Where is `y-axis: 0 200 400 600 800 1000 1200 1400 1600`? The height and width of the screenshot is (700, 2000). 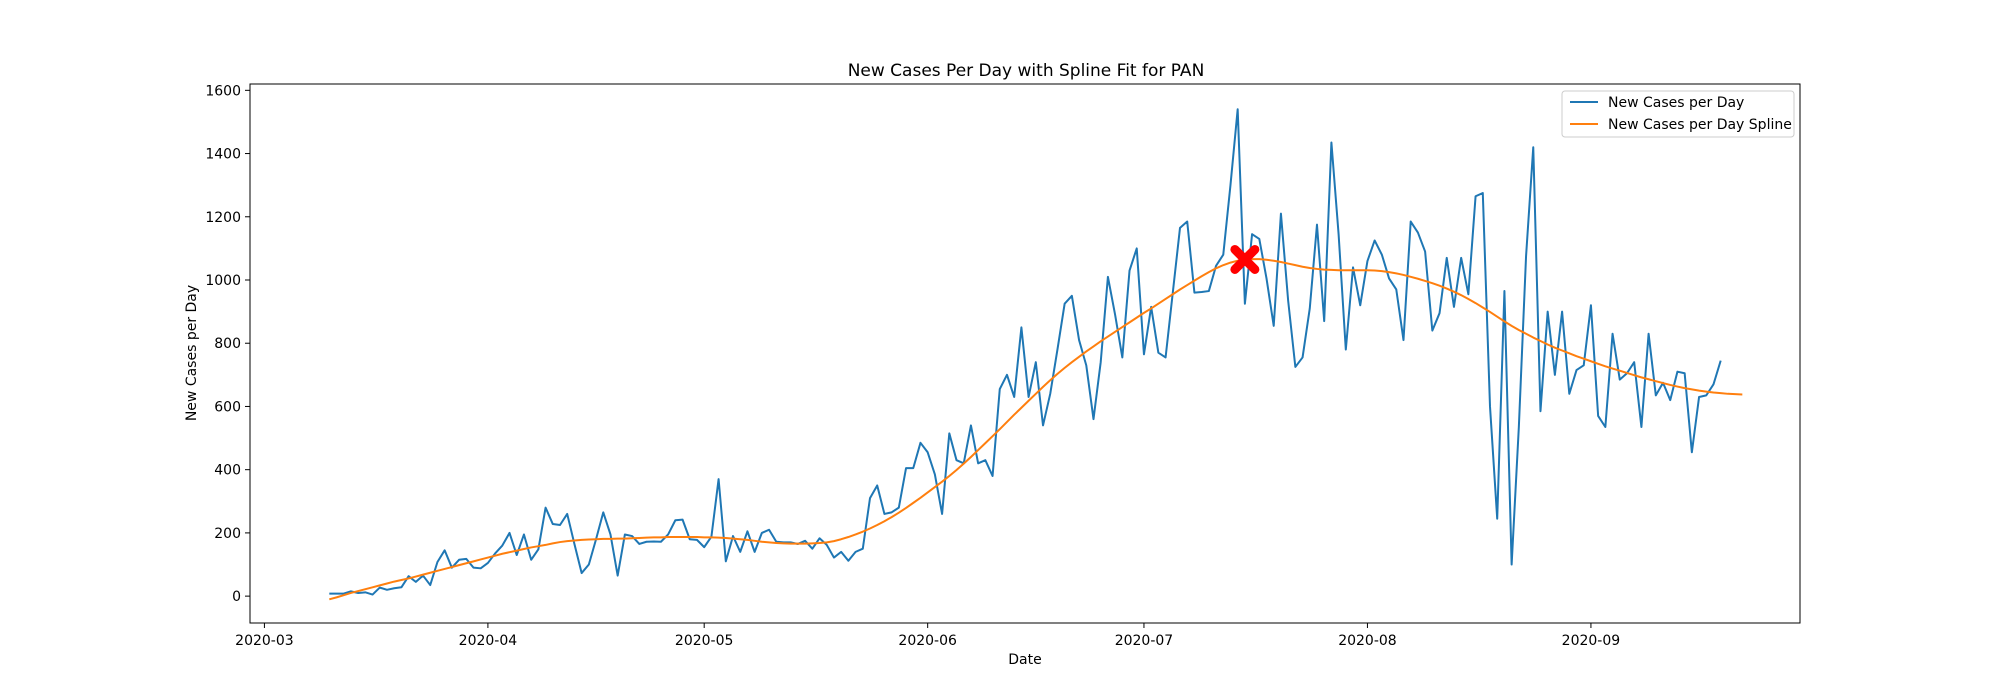
y-axis: 0 200 400 600 800 1000 1200 1400 1600 is located at coordinates (227, 344).